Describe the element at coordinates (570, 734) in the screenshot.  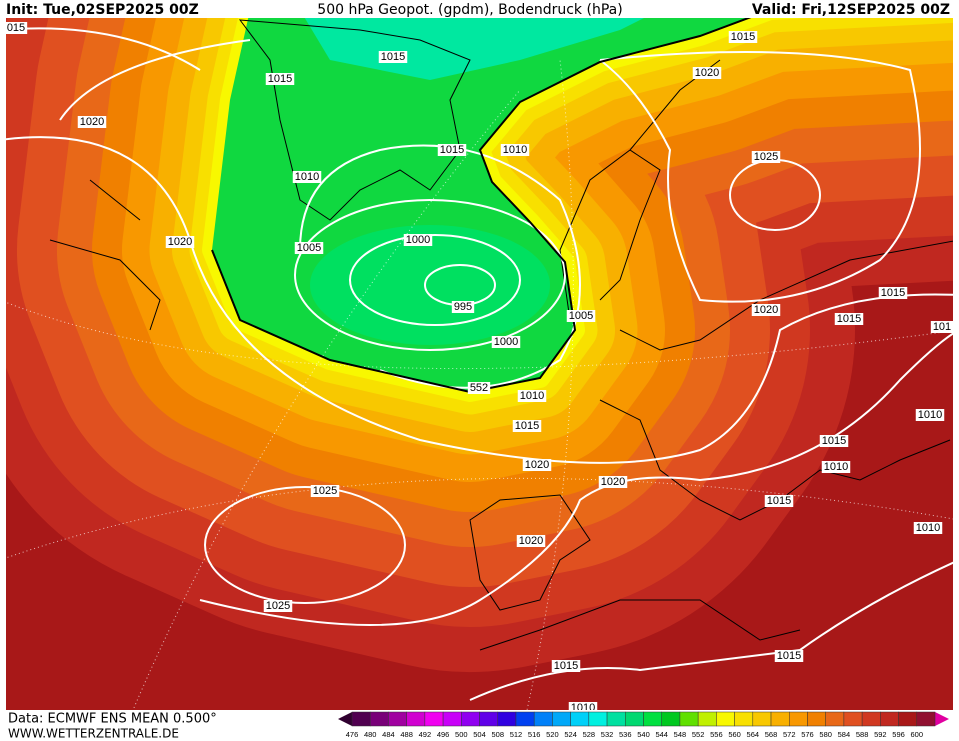
I see `colorbar-label: 524` at that location.